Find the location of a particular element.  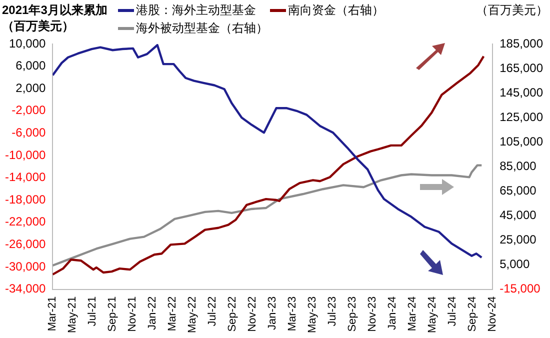

y-tick-label: 10,000 is located at coordinates (27, 43).